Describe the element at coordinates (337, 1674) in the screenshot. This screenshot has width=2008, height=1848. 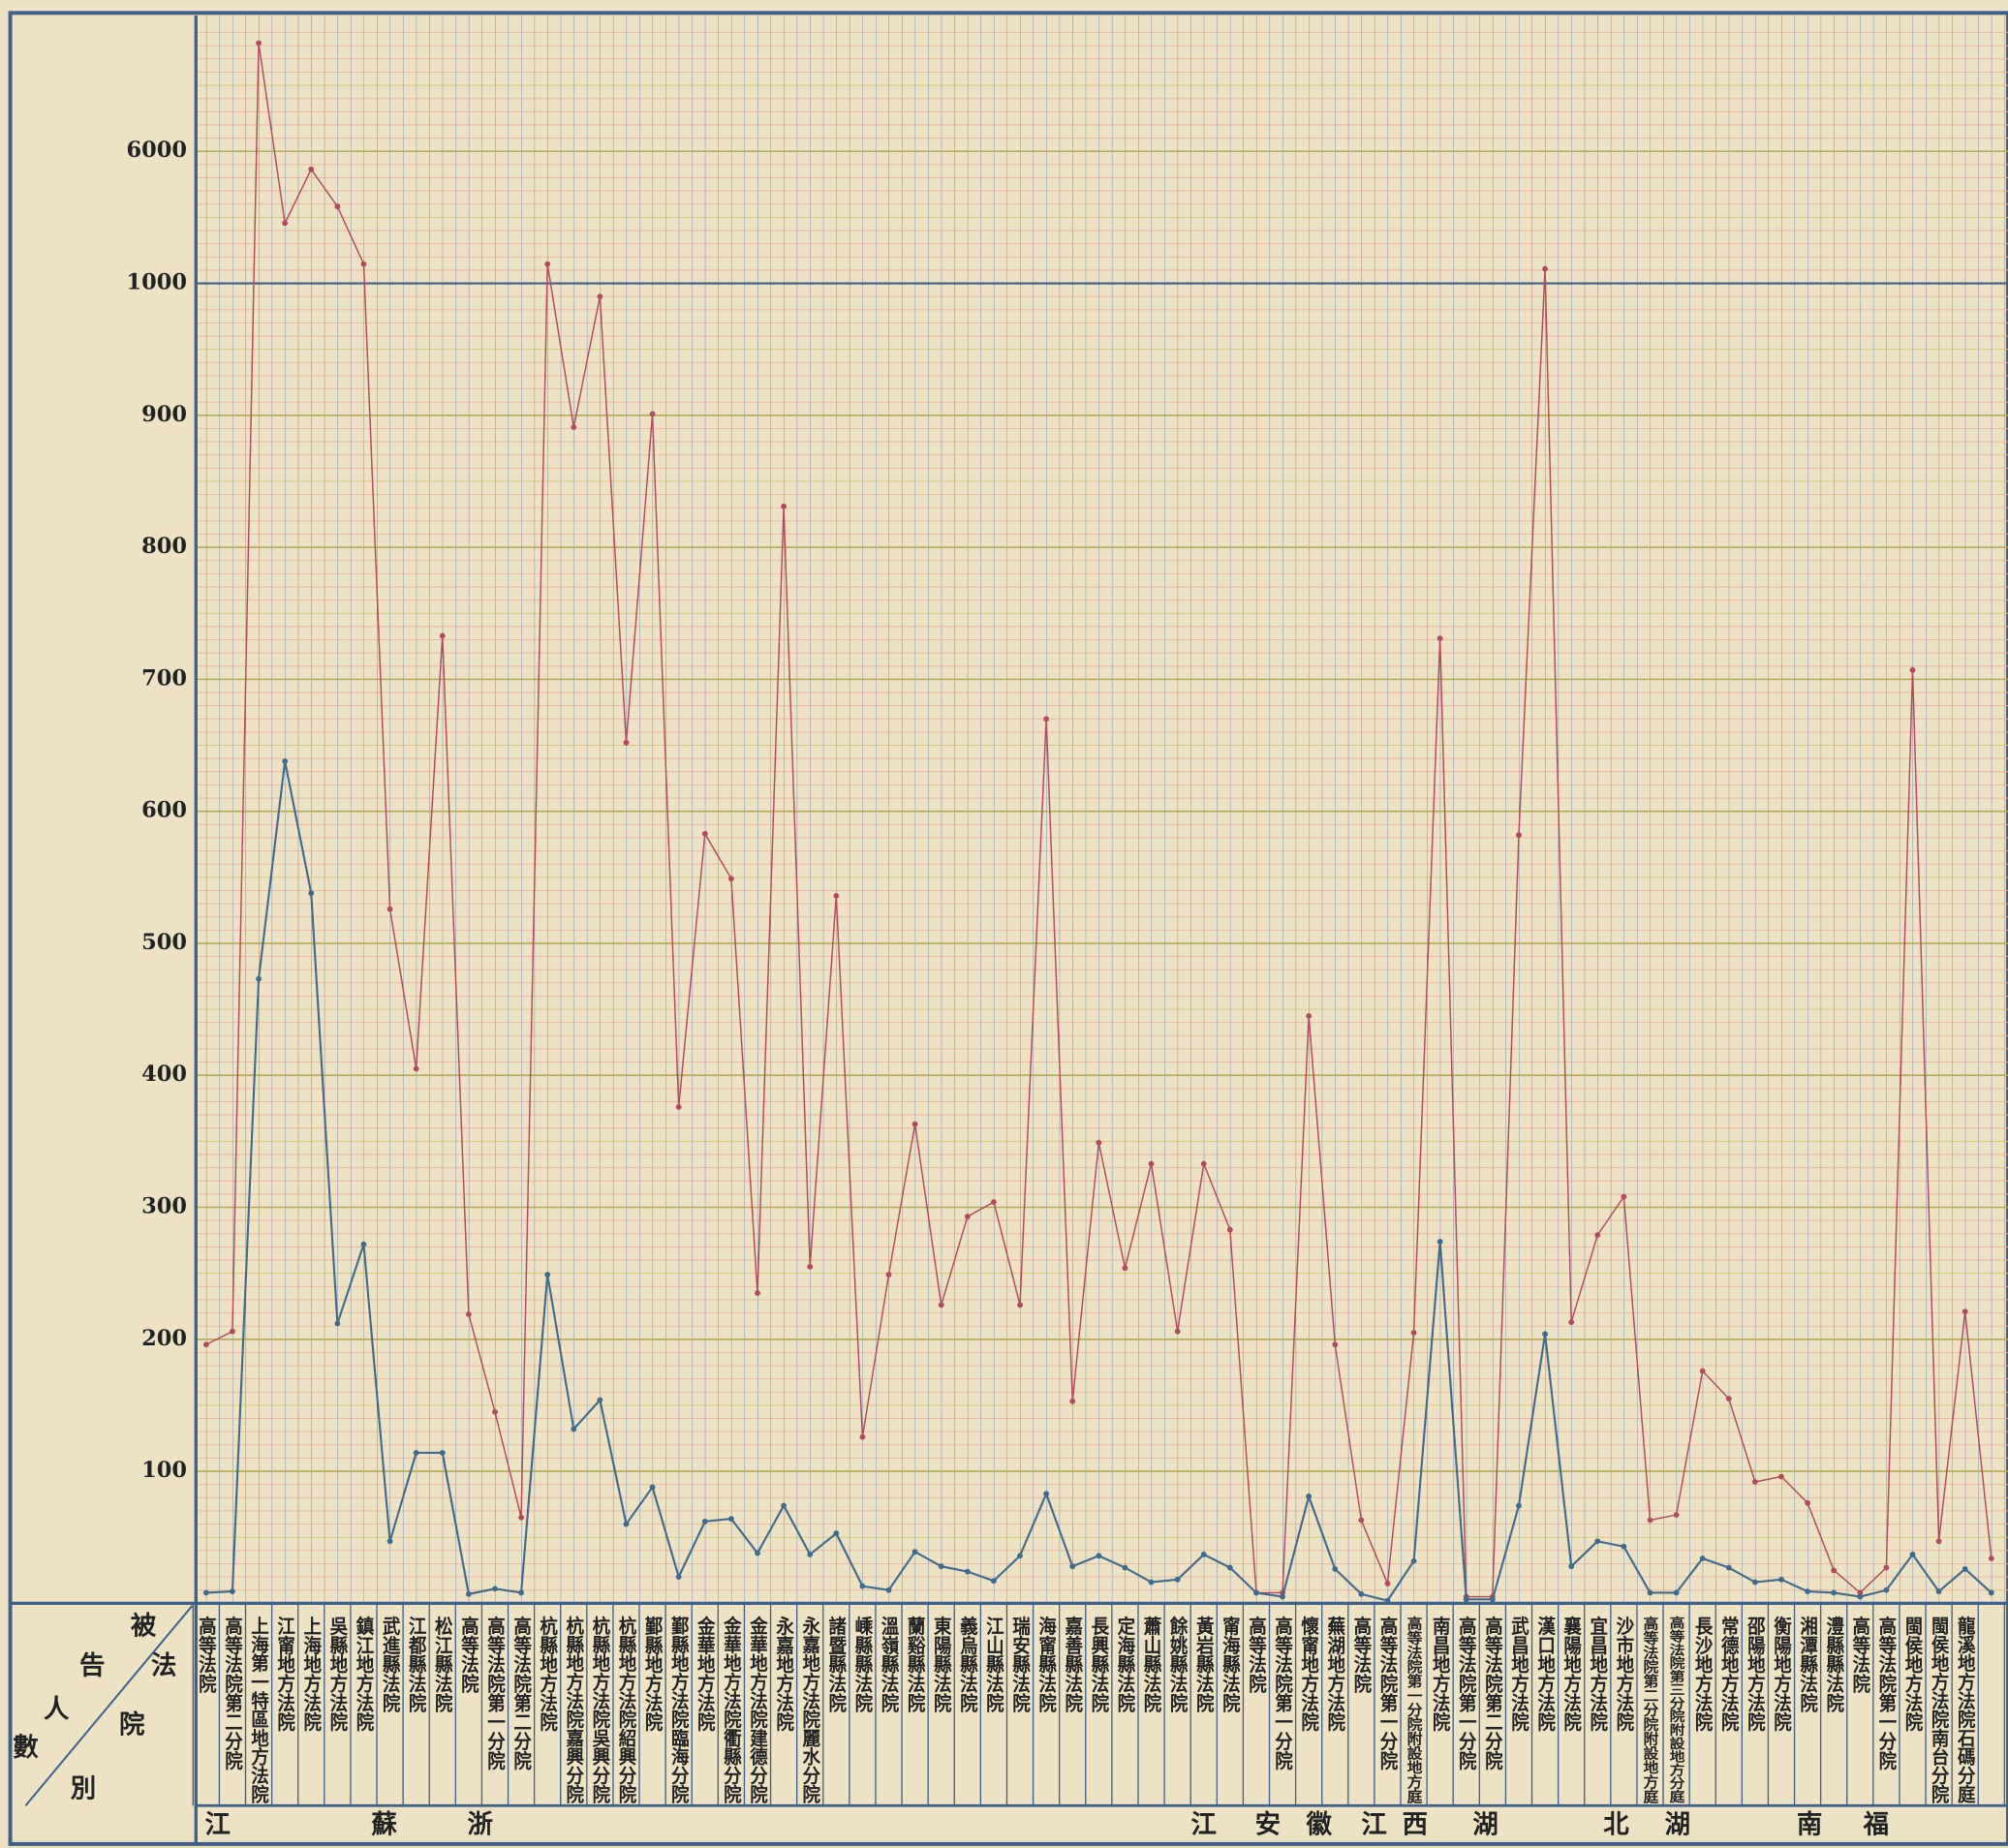
I see `x-tick-label: 吳縣地方法院` at that location.